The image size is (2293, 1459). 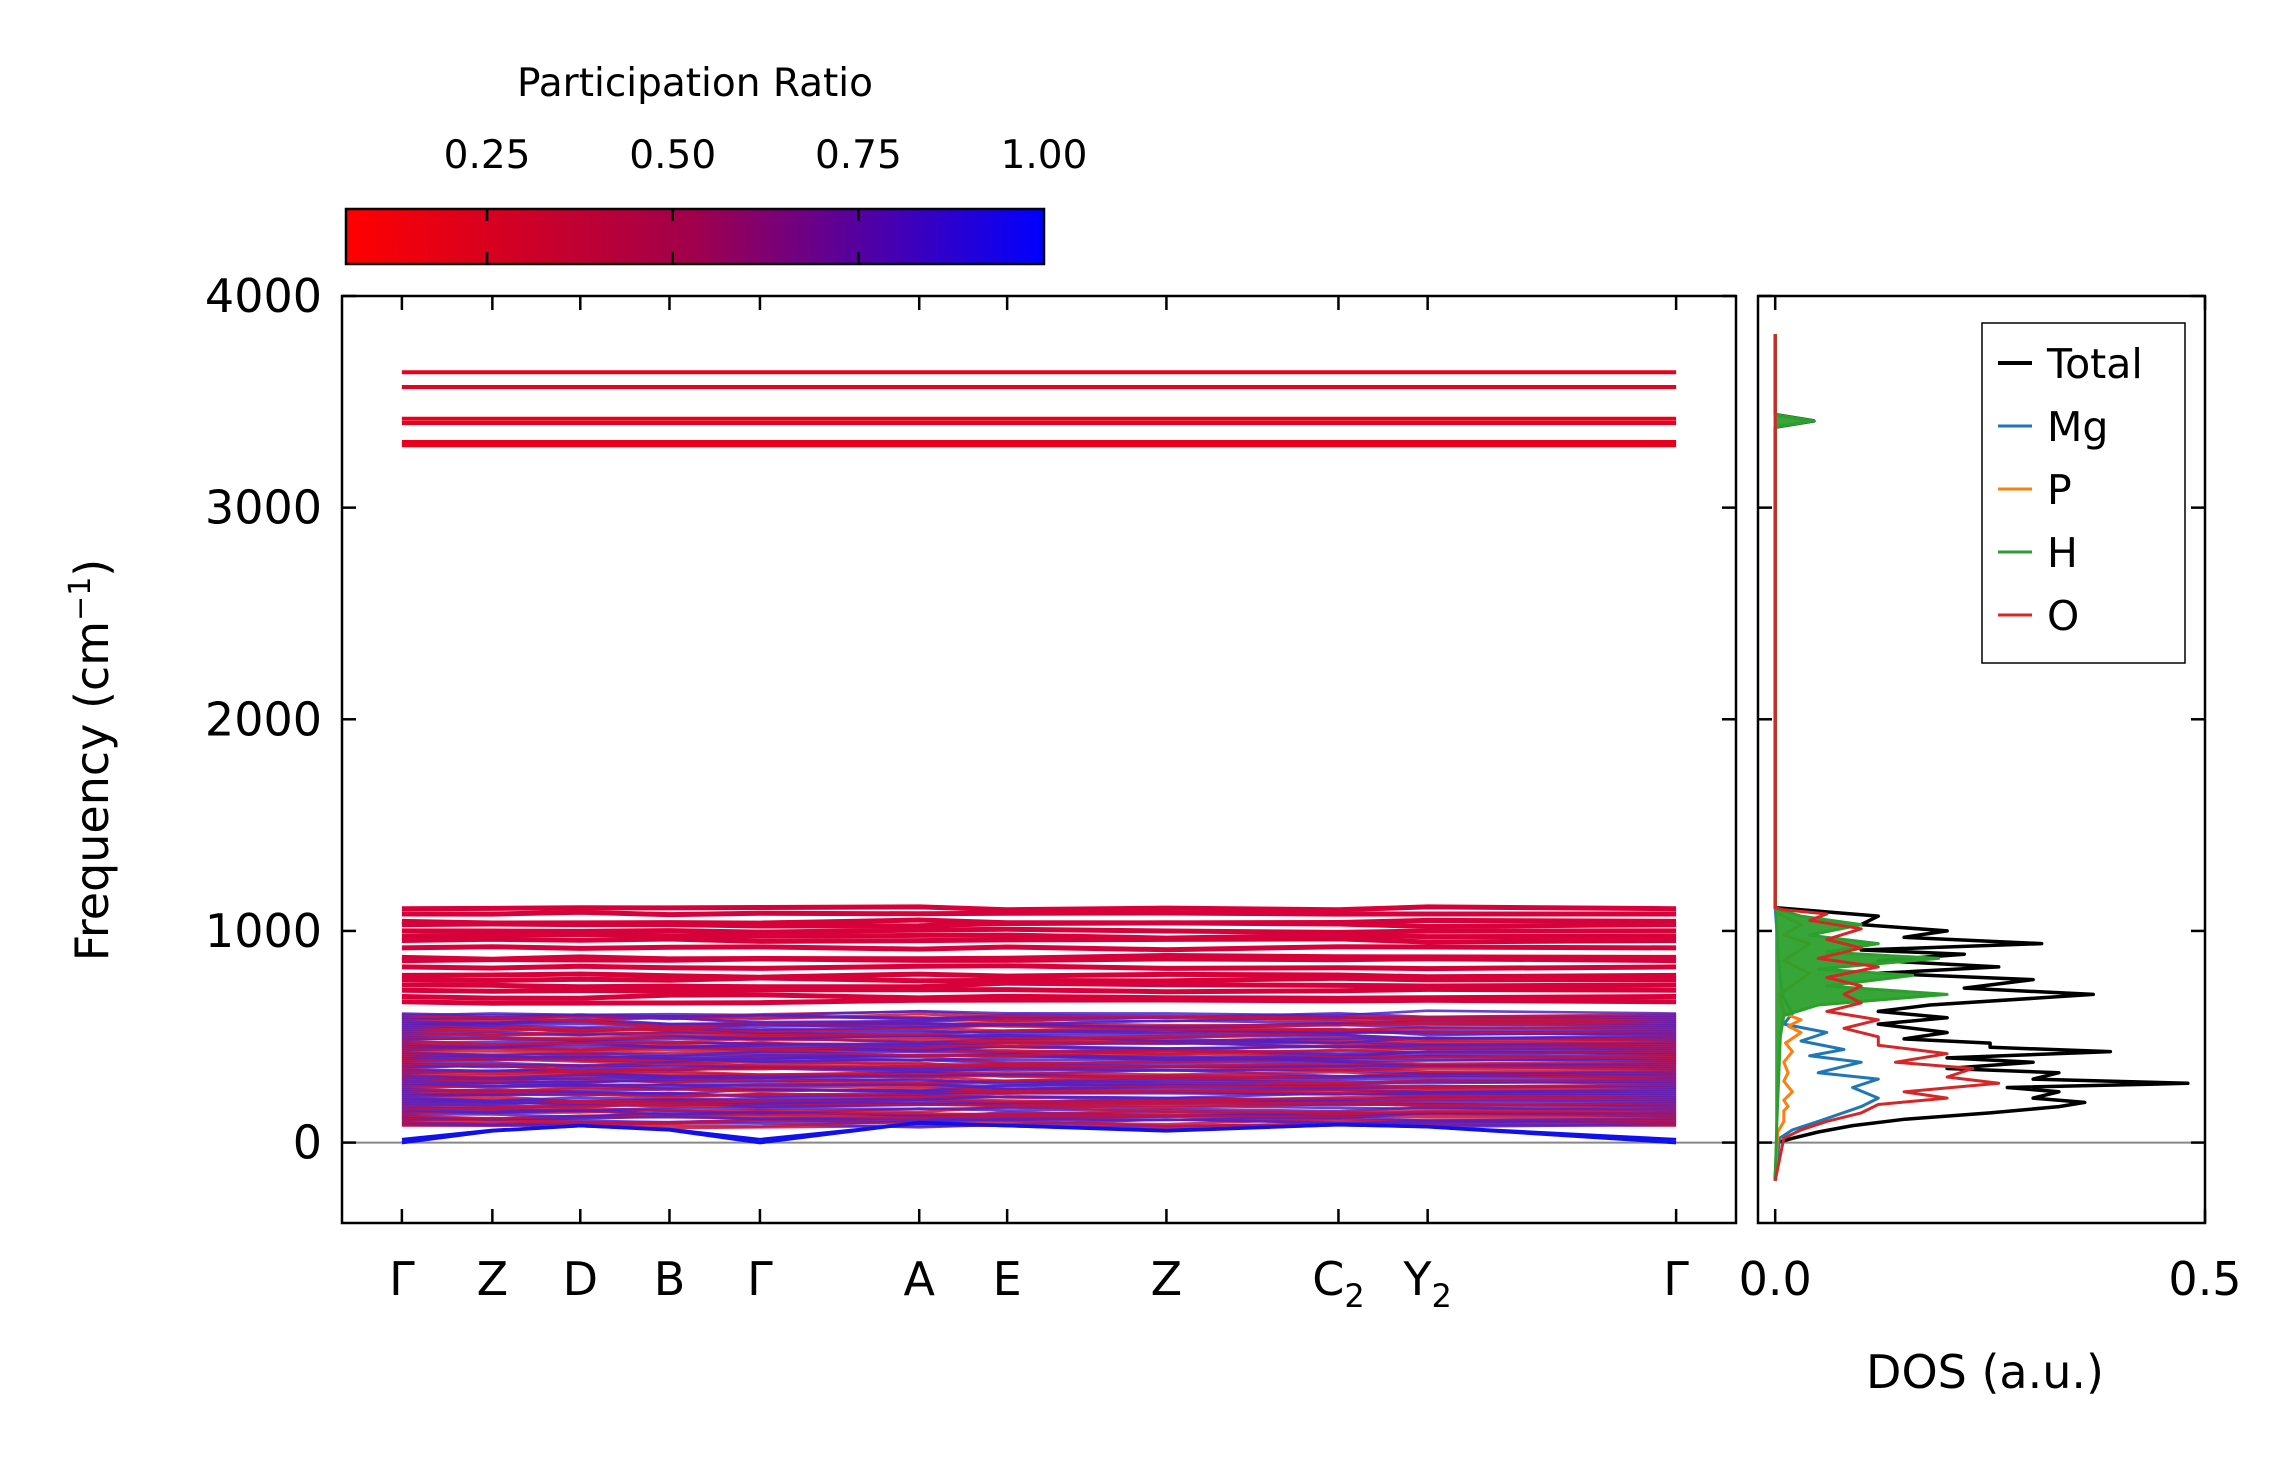 What do you see at coordinates (1044, 155) in the screenshot?
I see `colorbar-tick-label: 1.00` at bounding box center [1044, 155].